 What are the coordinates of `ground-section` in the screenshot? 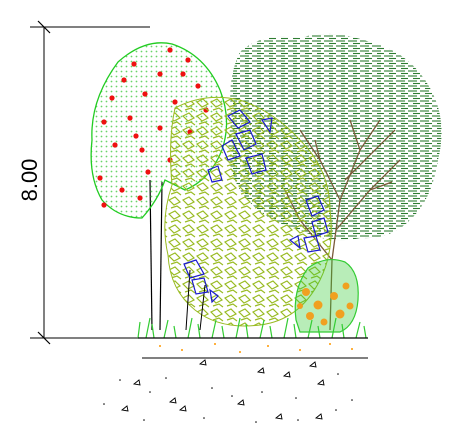 It's located at (235, 380).